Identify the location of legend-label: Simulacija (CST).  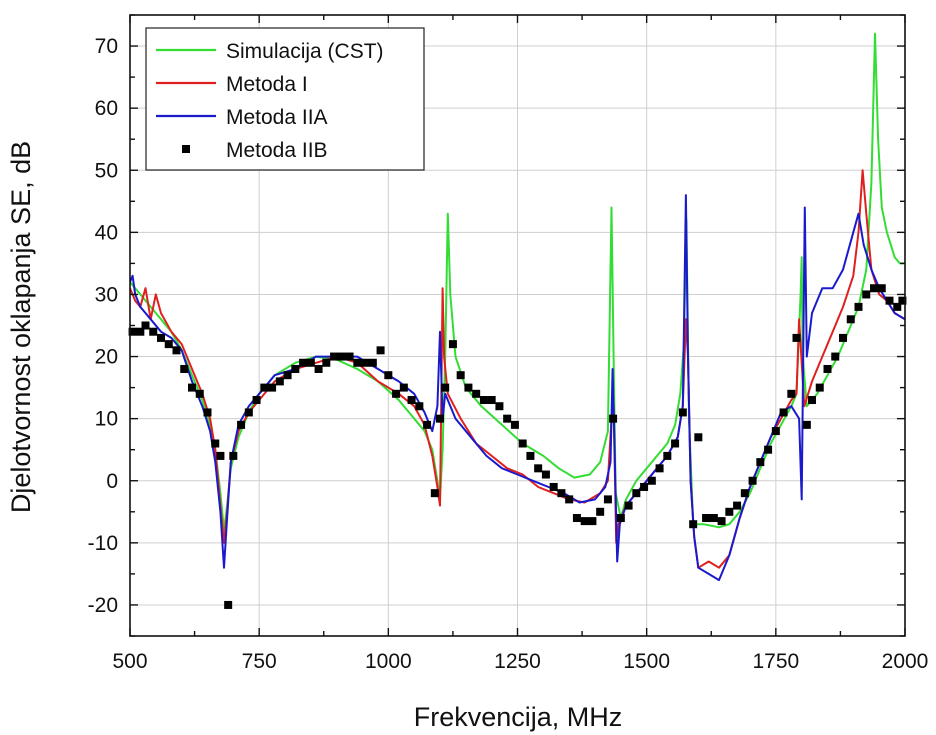
(305, 51).